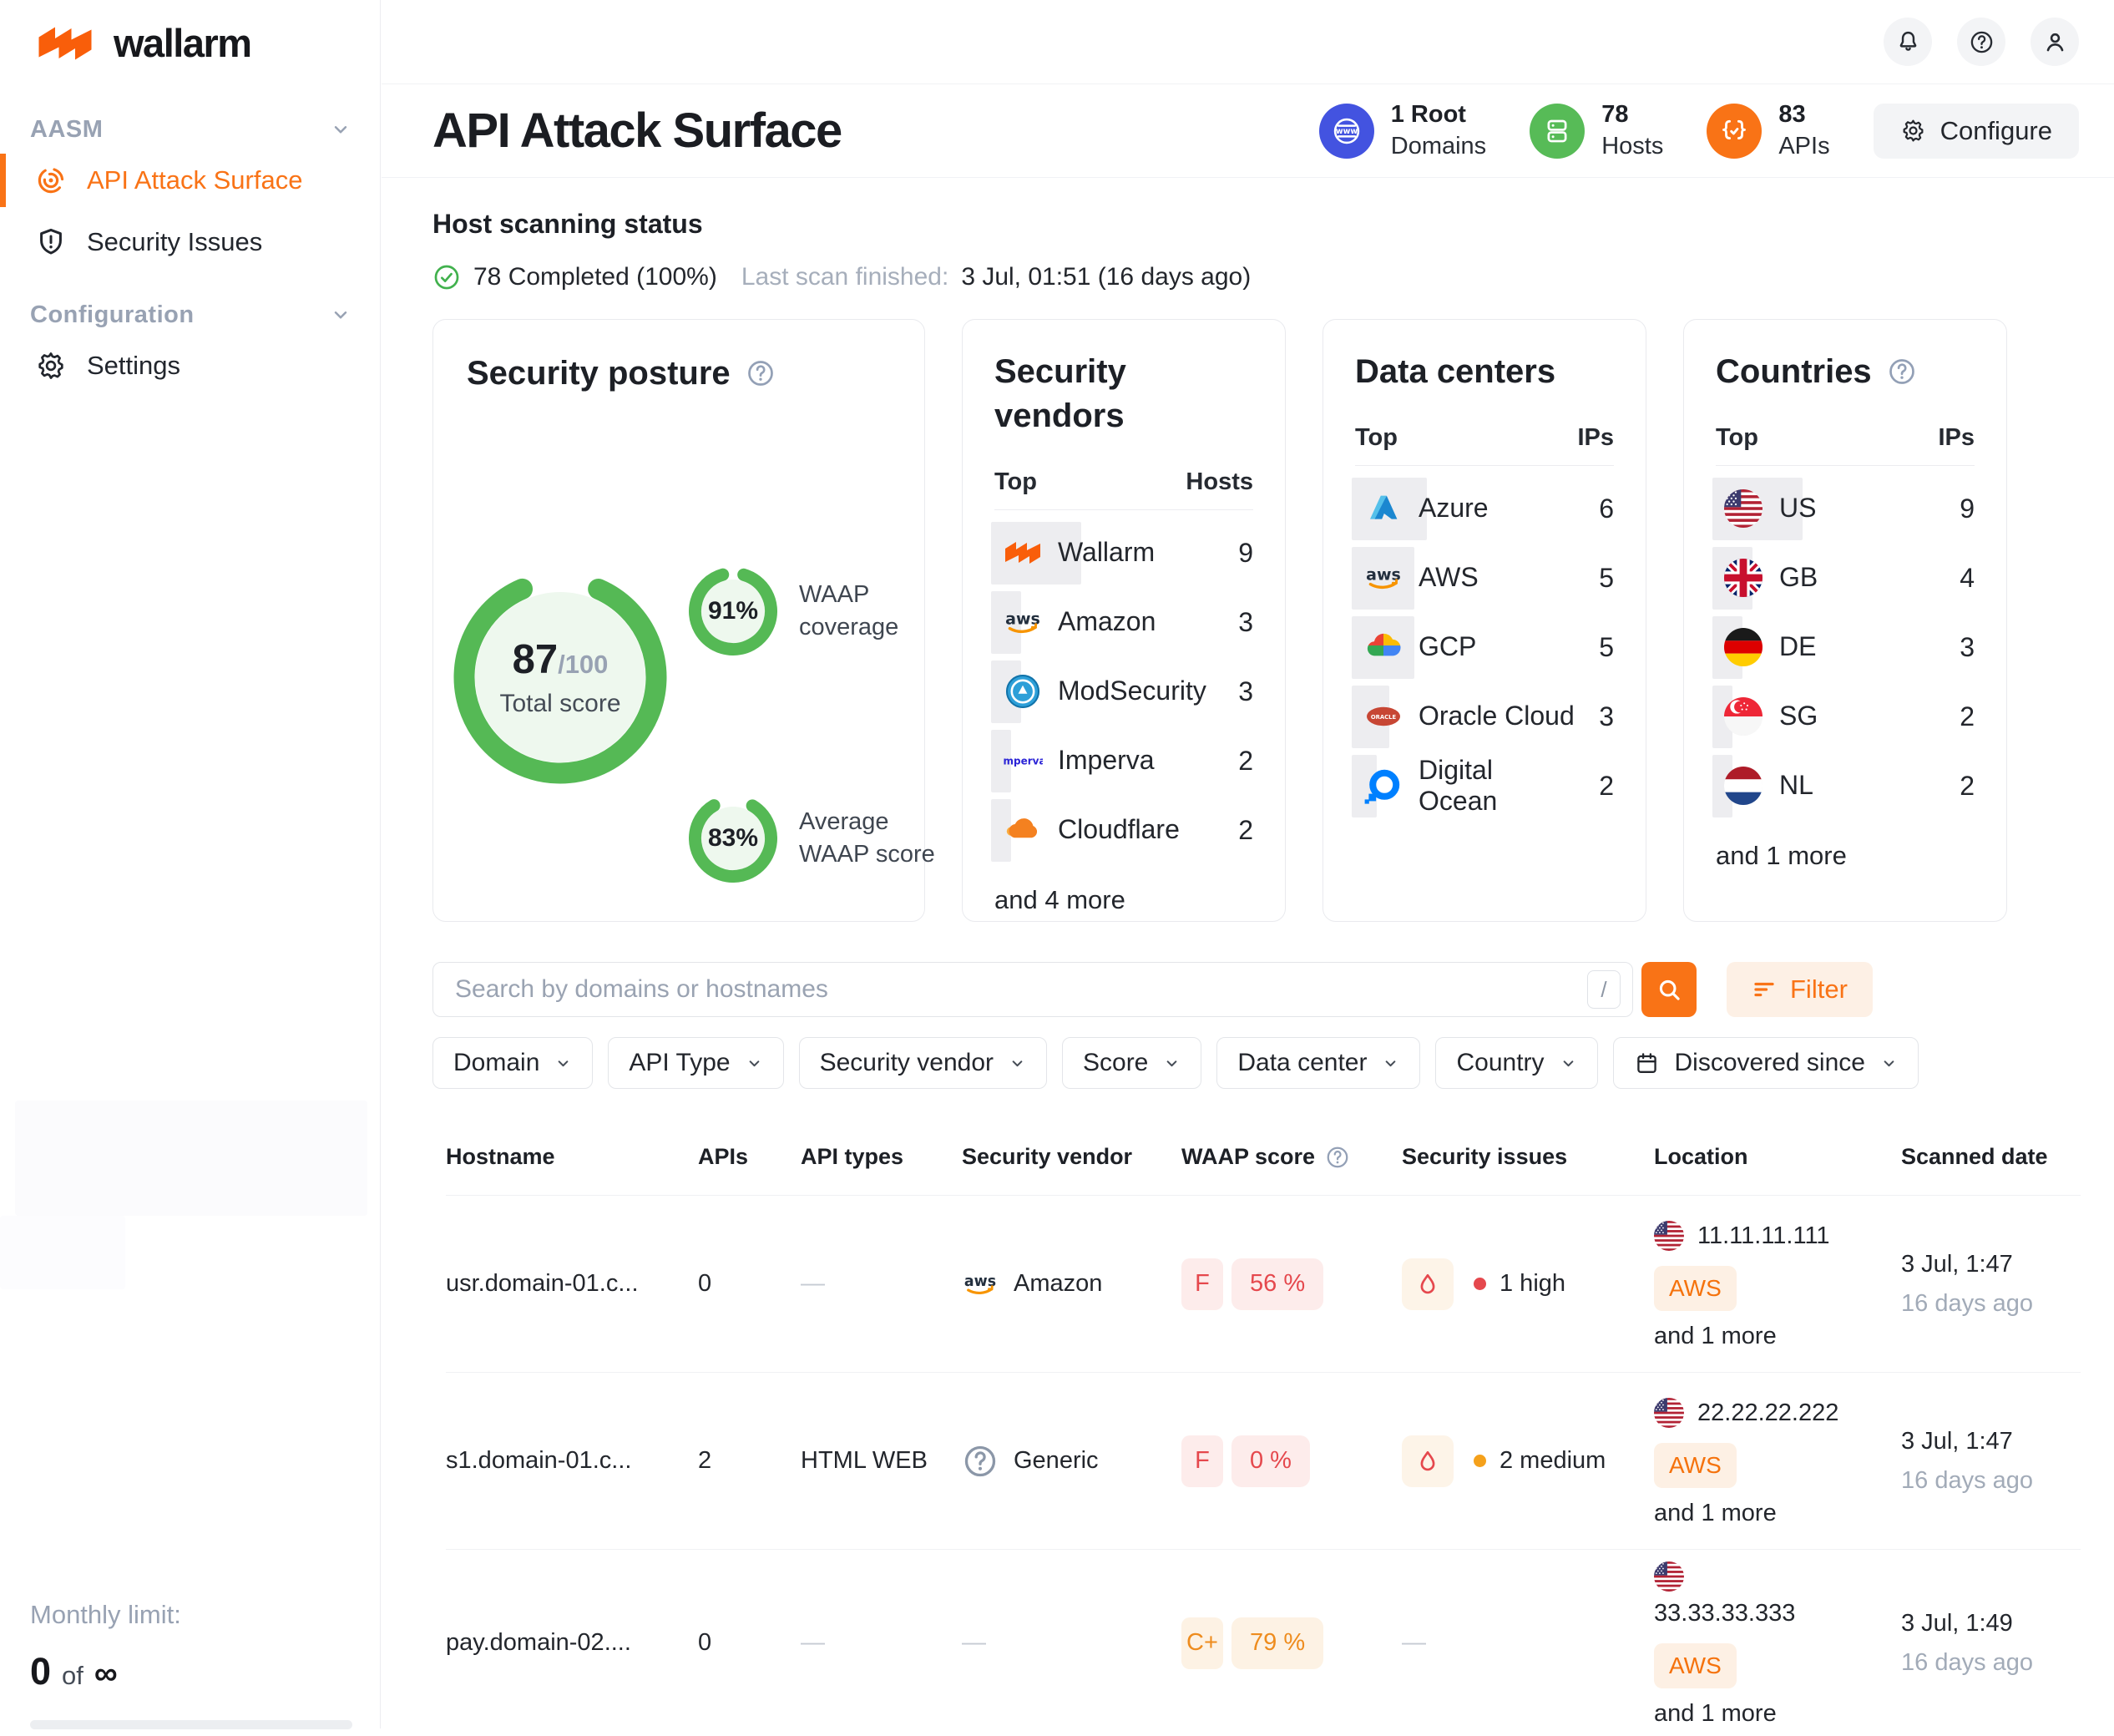 Image resolution: width=2114 pixels, height=1736 pixels. I want to click on monthly-limit: Monthly limit: 0 of ∞, so click(191, 1664).